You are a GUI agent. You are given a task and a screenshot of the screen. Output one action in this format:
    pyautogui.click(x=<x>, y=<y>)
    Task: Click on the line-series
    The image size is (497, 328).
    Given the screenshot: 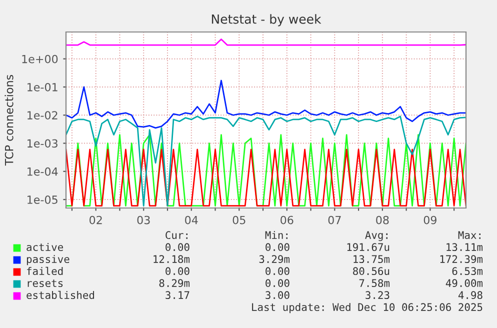 What is the action you would take?
    pyautogui.click(x=266, y=104)
    